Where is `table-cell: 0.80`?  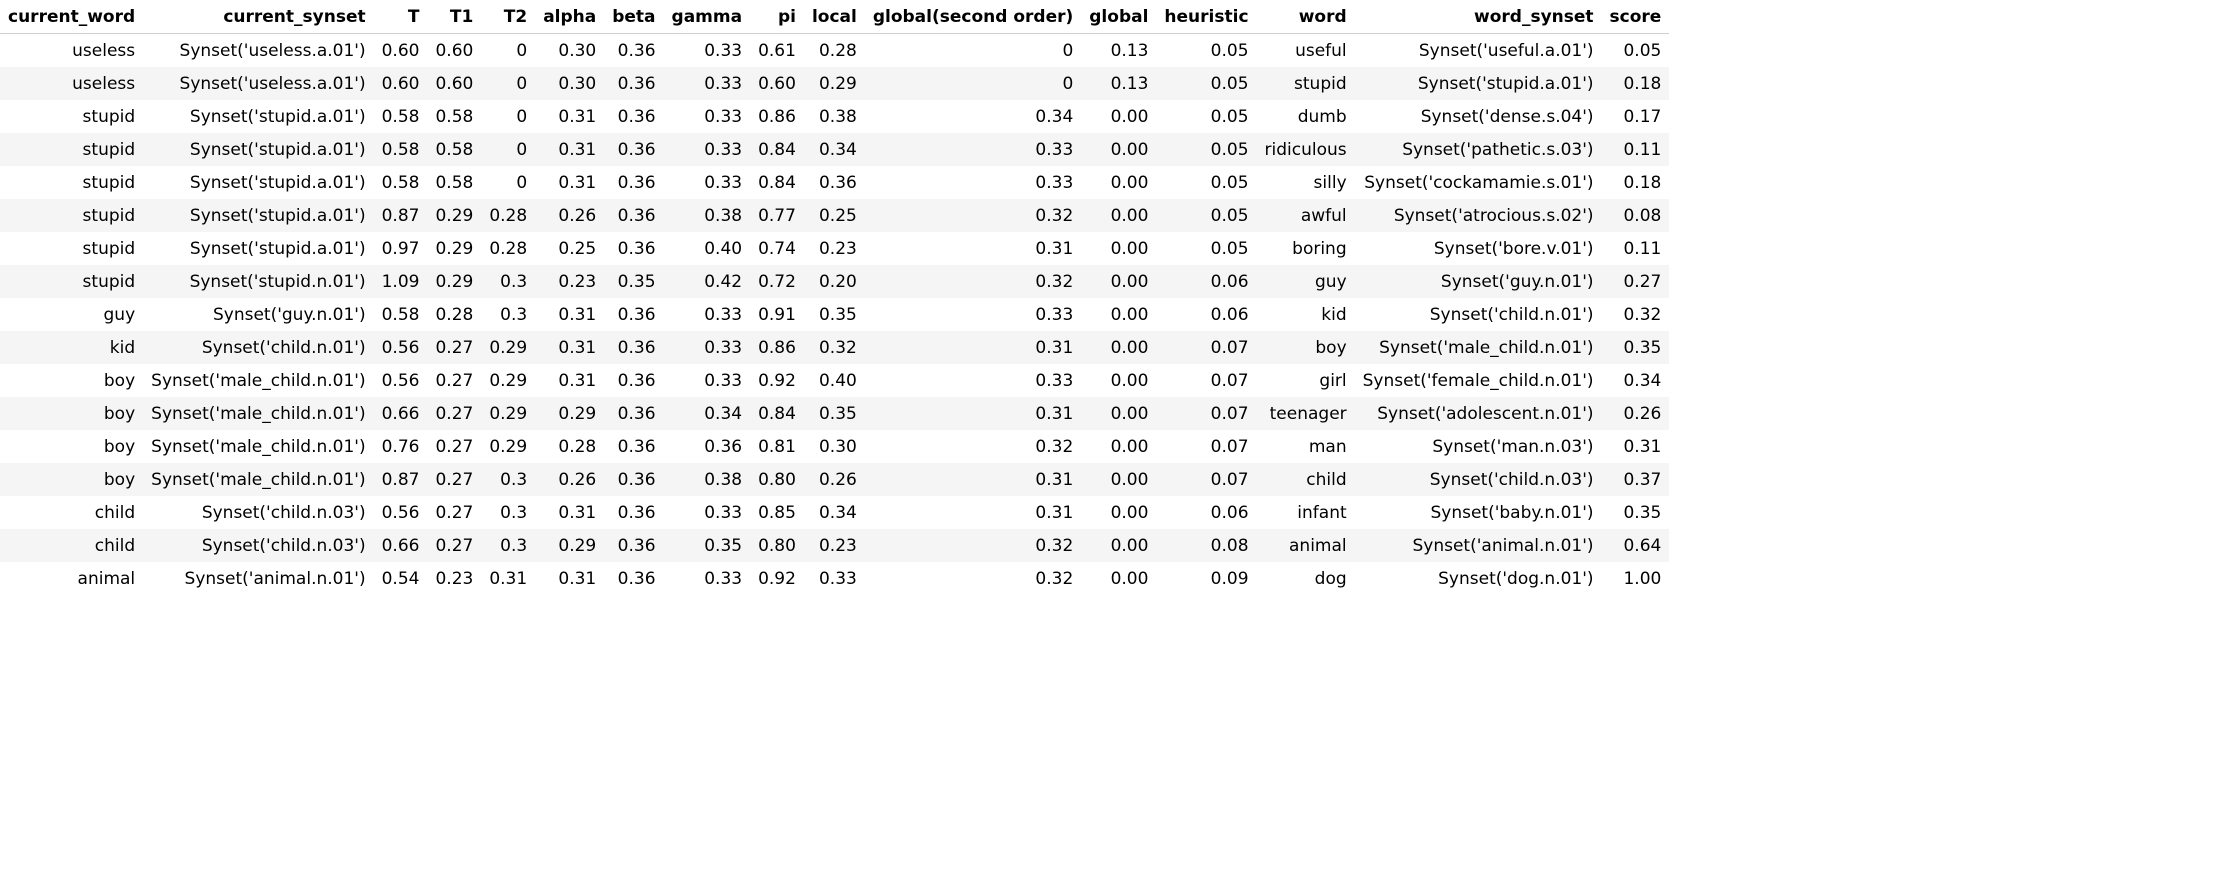 table-cell: 0.80 is located at coordinates (777, 479).